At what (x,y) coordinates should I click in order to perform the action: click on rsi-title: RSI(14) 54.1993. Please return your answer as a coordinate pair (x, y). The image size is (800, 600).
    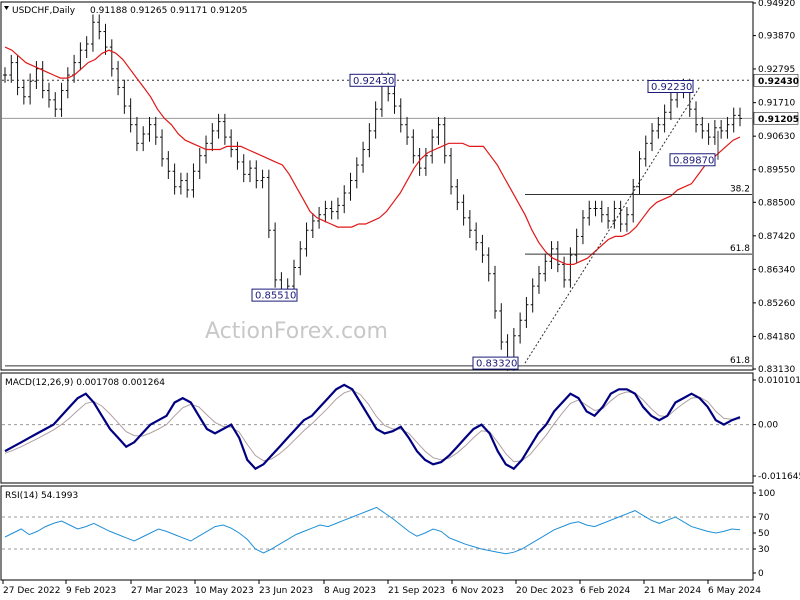
    Looking at the image, I should click on (41, 496).